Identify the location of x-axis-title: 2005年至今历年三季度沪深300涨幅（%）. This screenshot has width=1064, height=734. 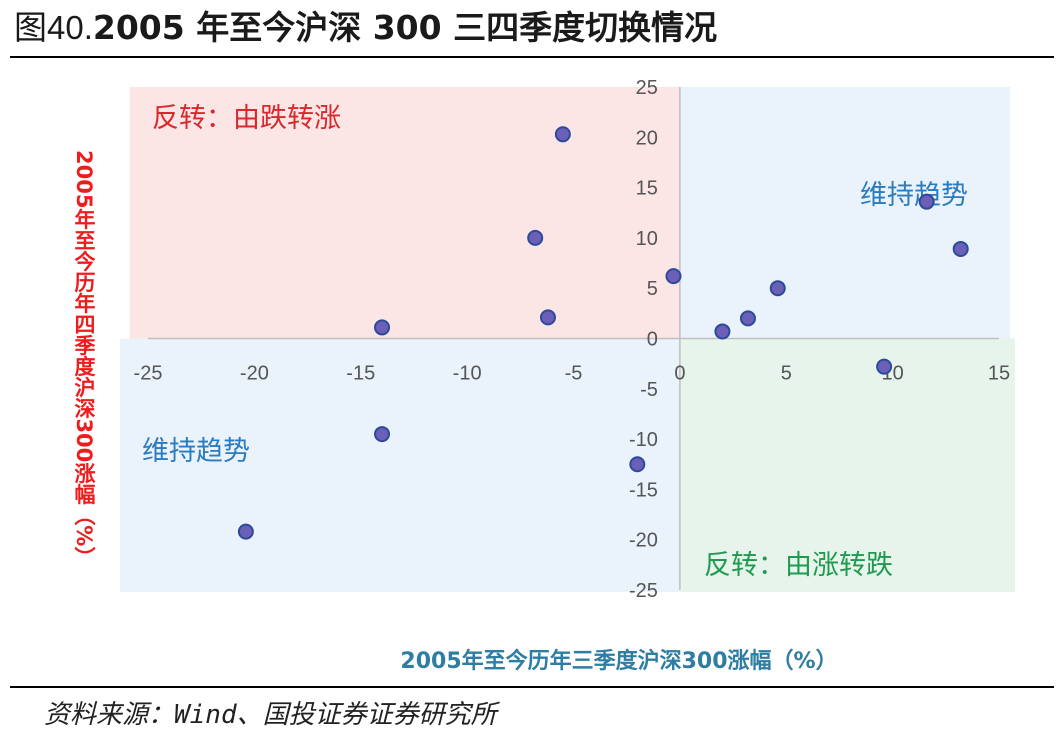
(618, 661).